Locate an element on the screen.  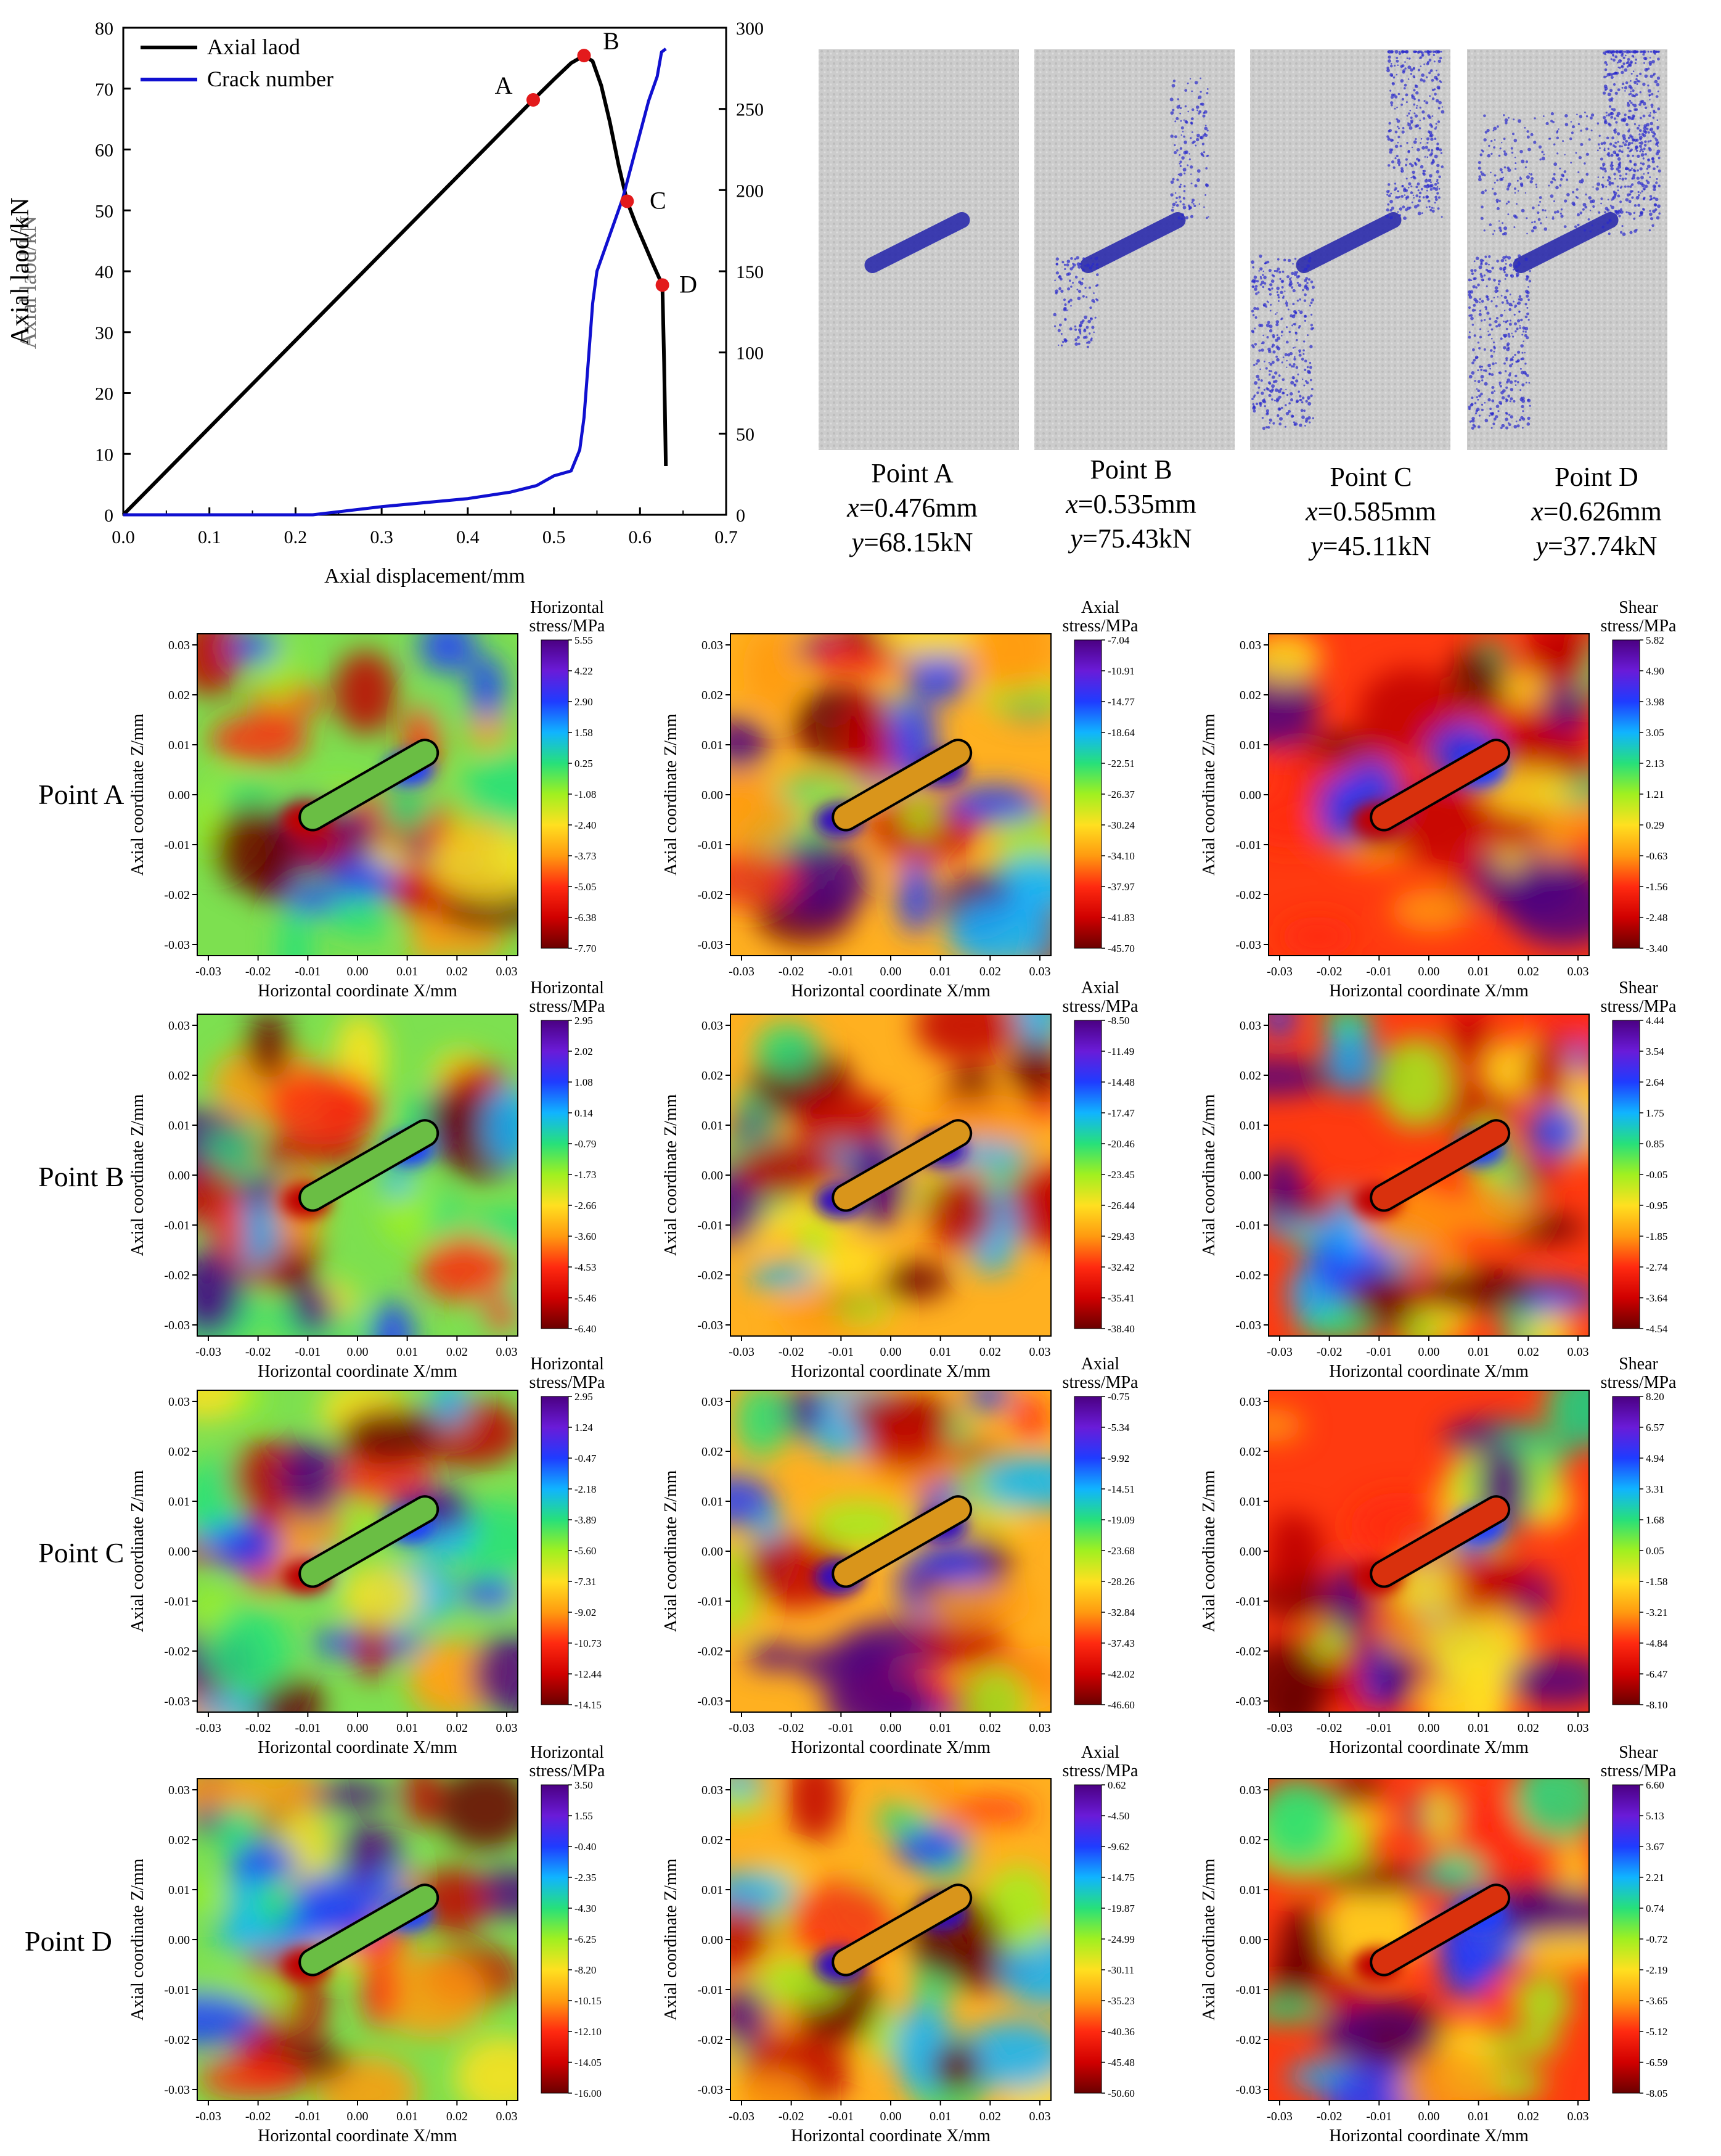
x-tick-label: 0.00 is located at coordinates (358, 1728).